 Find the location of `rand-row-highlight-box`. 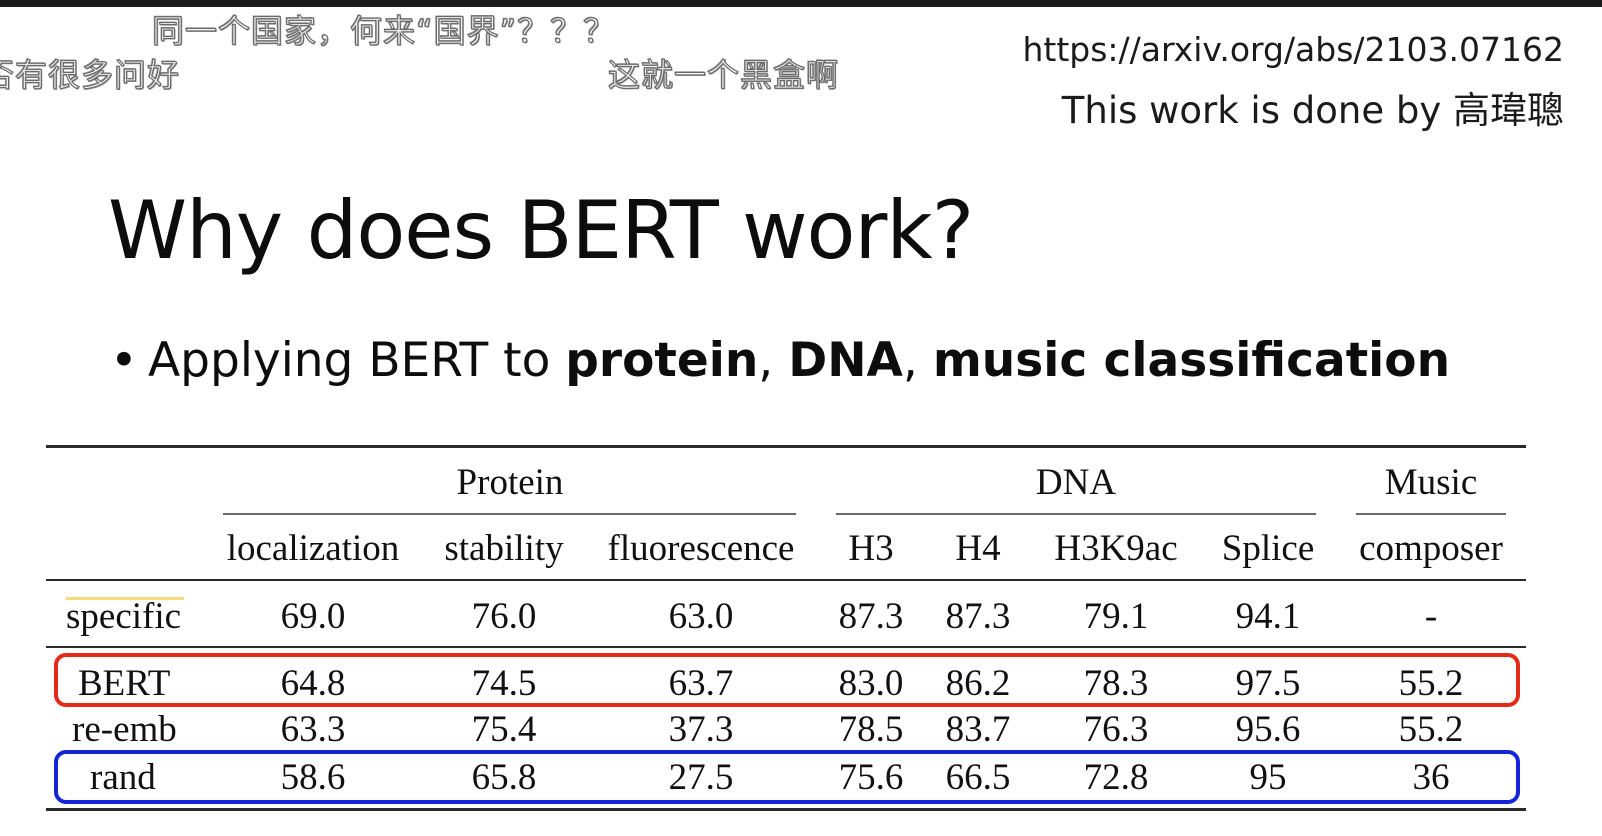

rand-row-highlight-box is located at coordinates (787, 777).